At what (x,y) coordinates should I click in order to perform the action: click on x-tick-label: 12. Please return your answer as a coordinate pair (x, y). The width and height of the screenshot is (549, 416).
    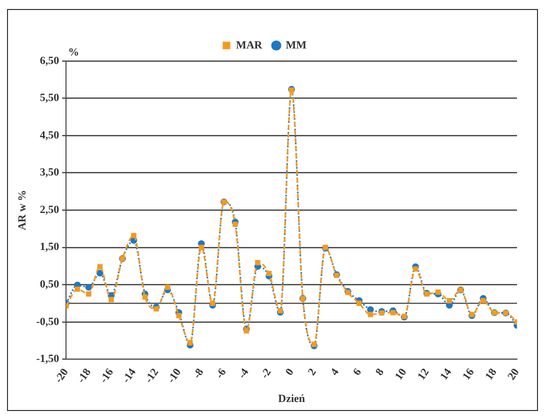
    Looking at the image, I should click on (423, 374).